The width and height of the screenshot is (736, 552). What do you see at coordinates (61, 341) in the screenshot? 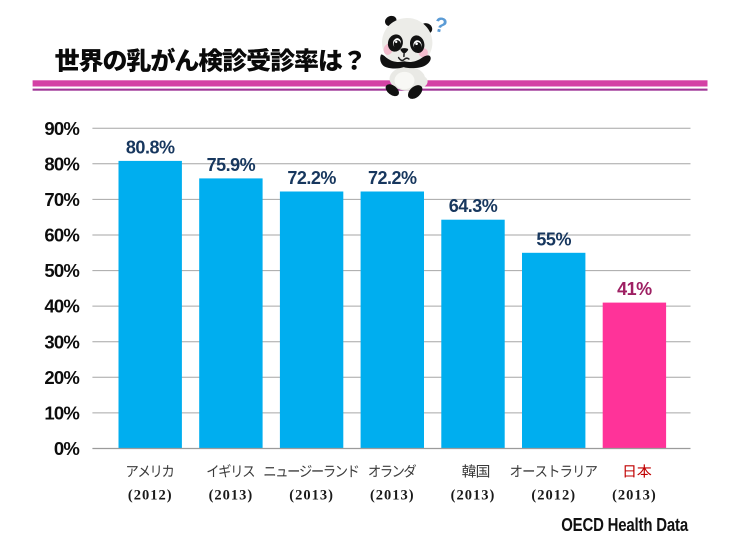
I see `svg-text: 30%` at bounding box center [61, 341].